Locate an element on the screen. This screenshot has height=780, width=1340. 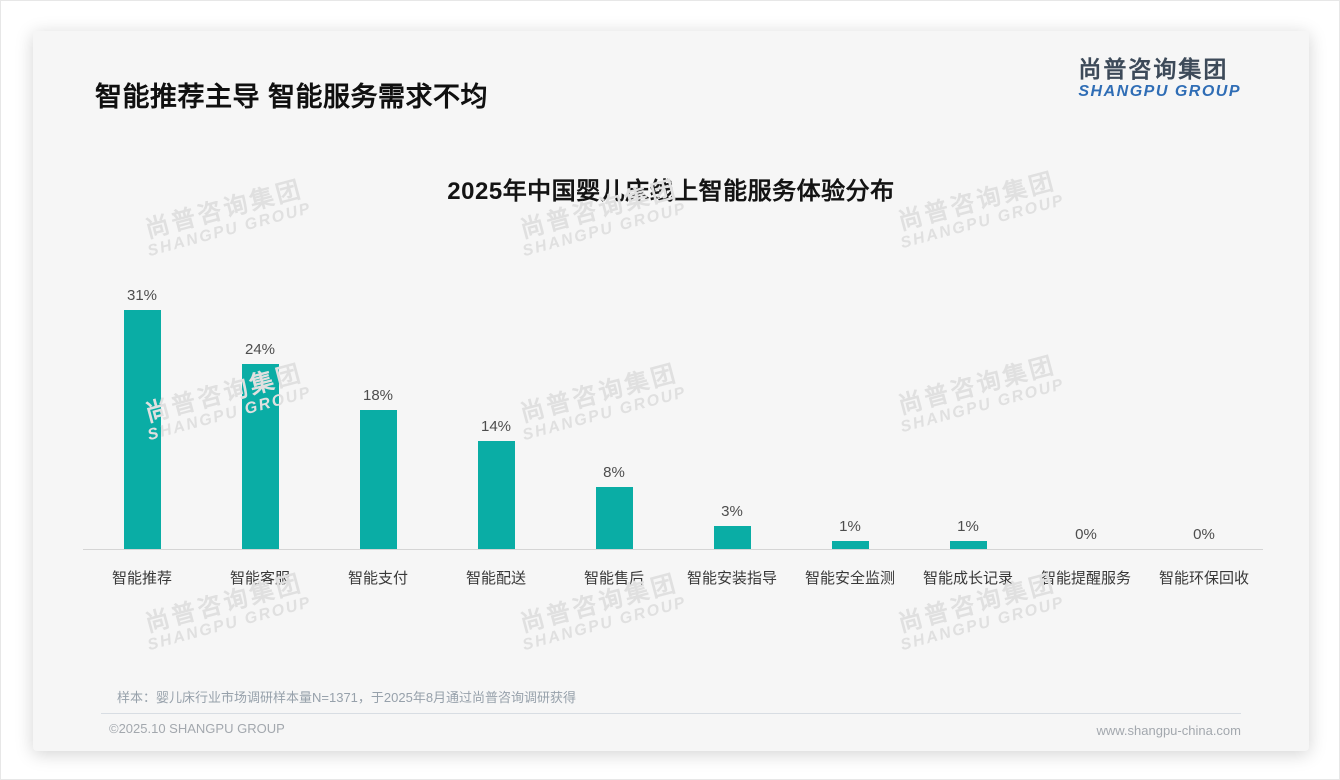
page-title: 智能推荐主导 智能服务需求不均 is located at coordinates (292, 97).